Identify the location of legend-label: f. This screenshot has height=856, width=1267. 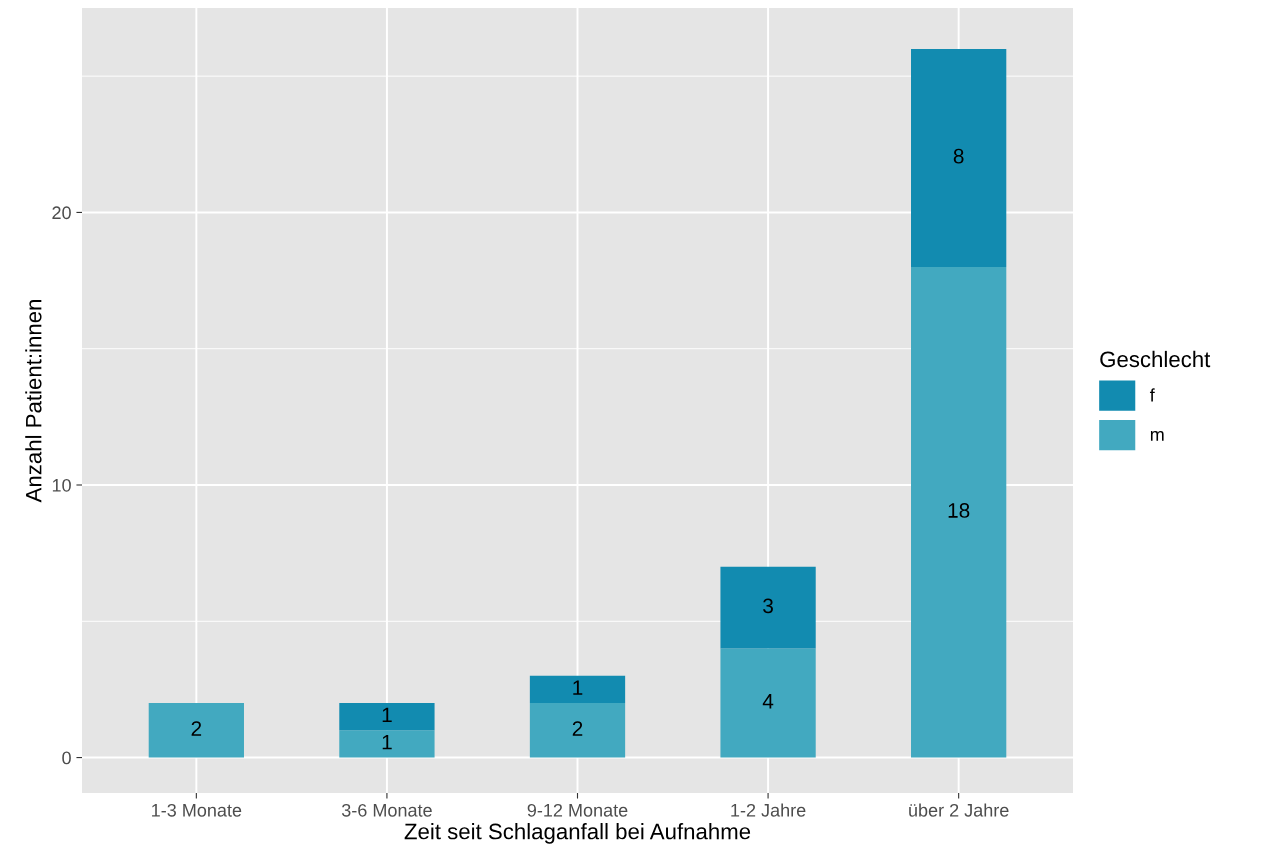
(1152, 395).